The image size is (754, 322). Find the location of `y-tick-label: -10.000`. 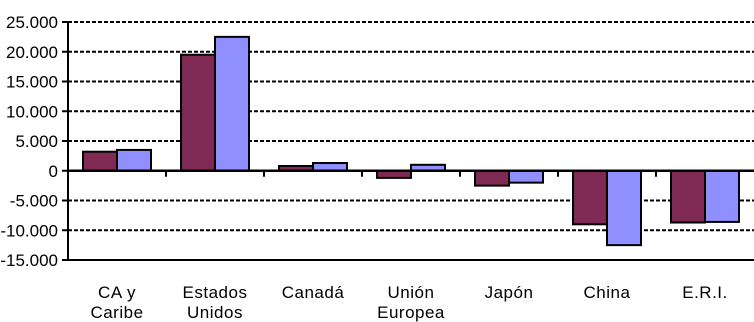

y-tick-label: -10.000 is located at coordinates (29, 230).